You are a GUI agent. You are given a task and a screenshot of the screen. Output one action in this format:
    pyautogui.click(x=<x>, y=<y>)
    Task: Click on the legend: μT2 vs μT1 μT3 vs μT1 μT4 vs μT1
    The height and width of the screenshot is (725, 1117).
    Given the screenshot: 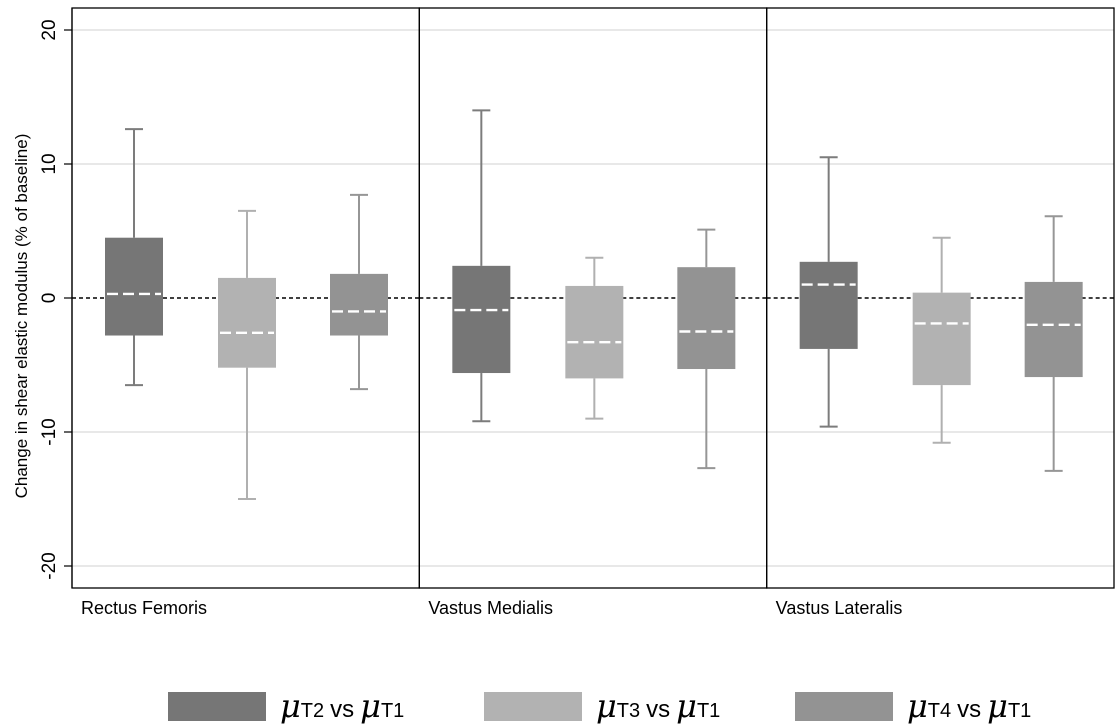 What is the action you would take?
    pyautogui.click(x=558, y=702)
    